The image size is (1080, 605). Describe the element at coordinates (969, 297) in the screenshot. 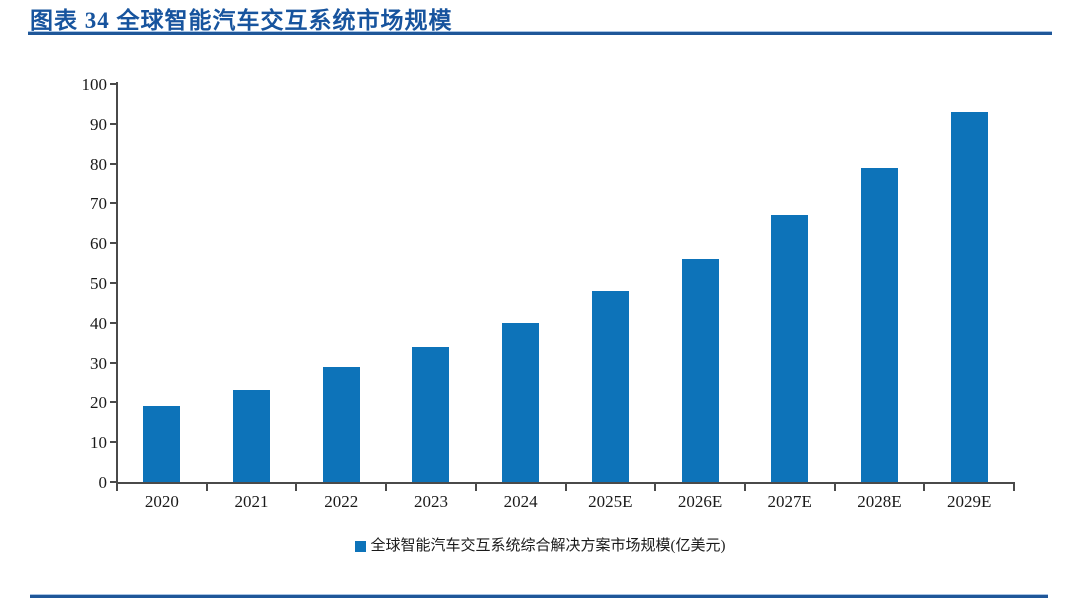

I see `bar-2029E` at that location.